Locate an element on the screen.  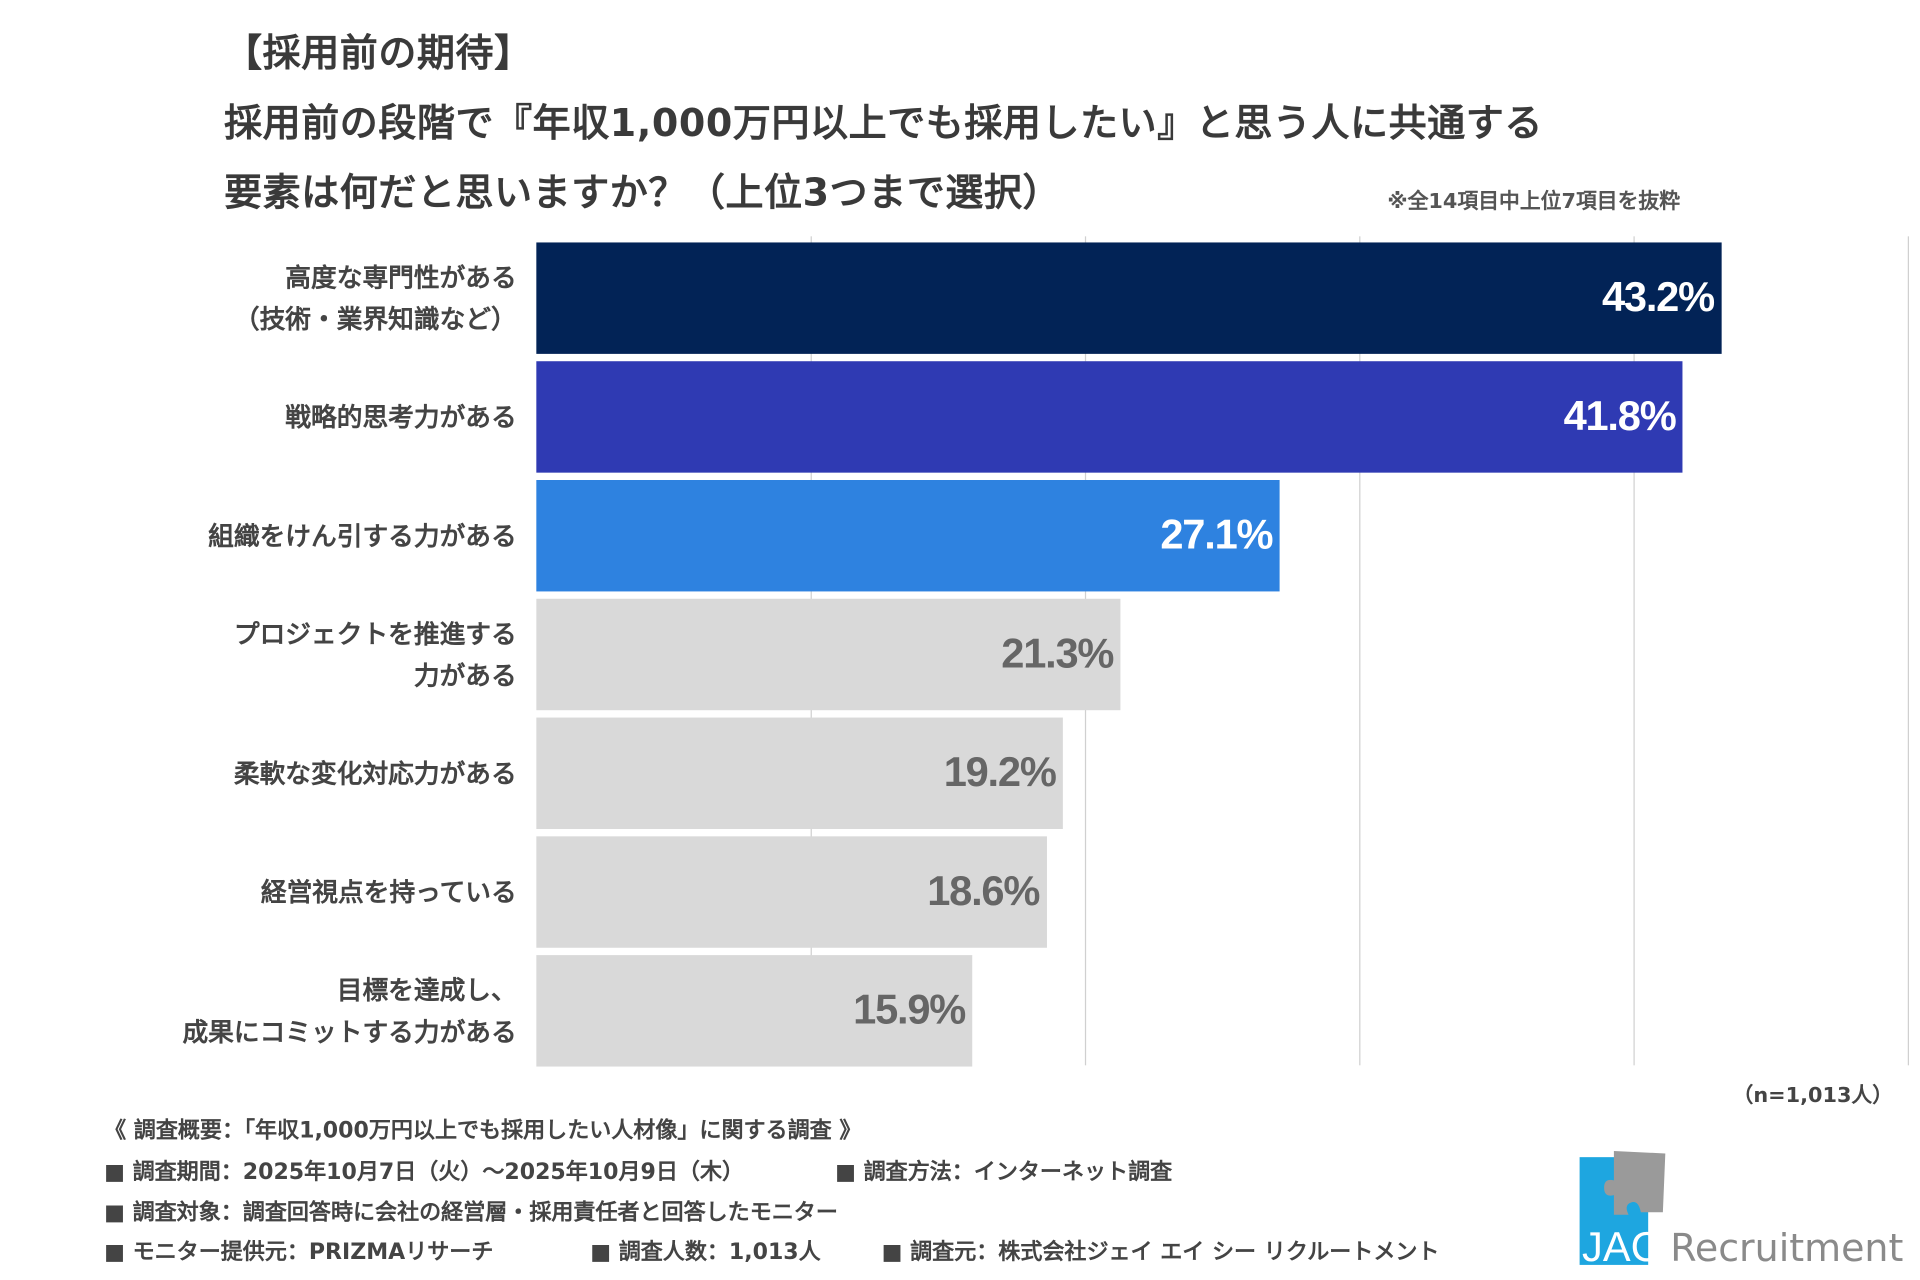
data-label: 43.2% is located at coordinates (1658, 297).